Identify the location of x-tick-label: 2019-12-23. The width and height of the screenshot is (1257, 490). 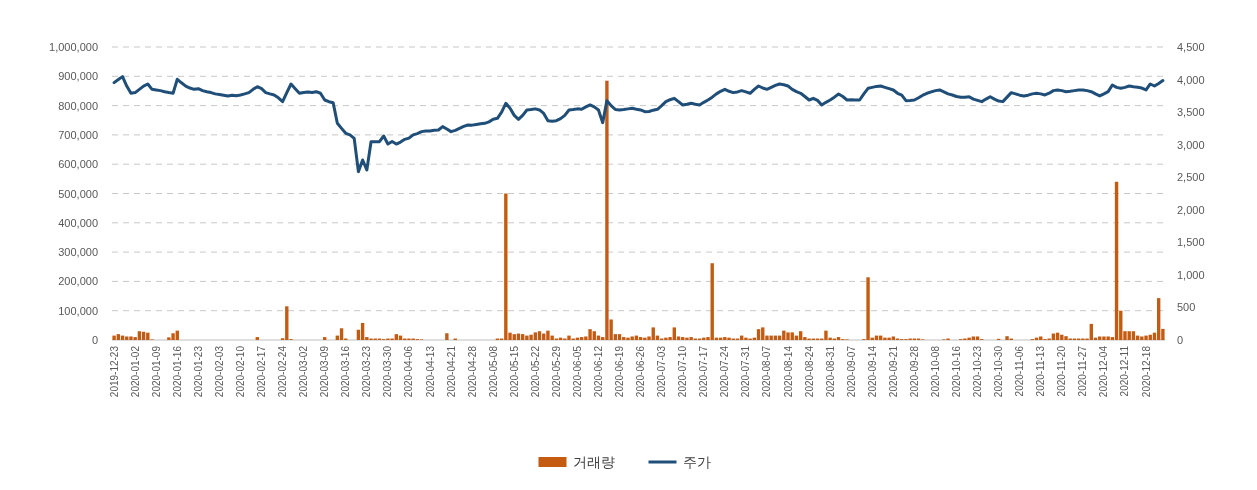
(114, 371).